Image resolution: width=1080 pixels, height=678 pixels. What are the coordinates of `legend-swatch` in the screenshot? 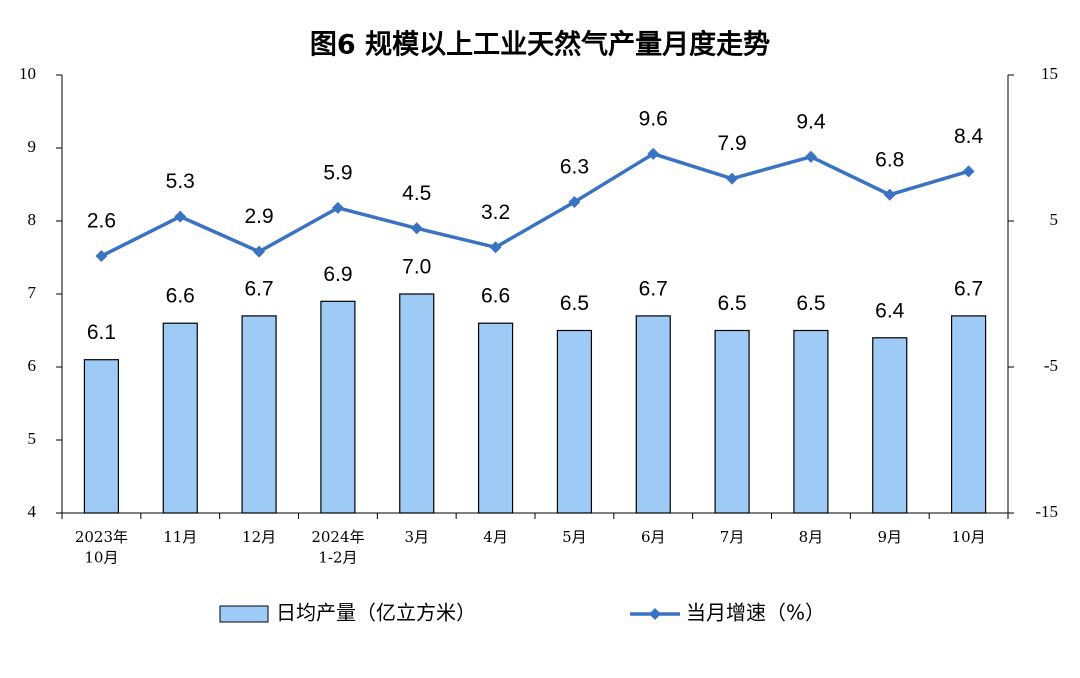 It's located at (244, 614).